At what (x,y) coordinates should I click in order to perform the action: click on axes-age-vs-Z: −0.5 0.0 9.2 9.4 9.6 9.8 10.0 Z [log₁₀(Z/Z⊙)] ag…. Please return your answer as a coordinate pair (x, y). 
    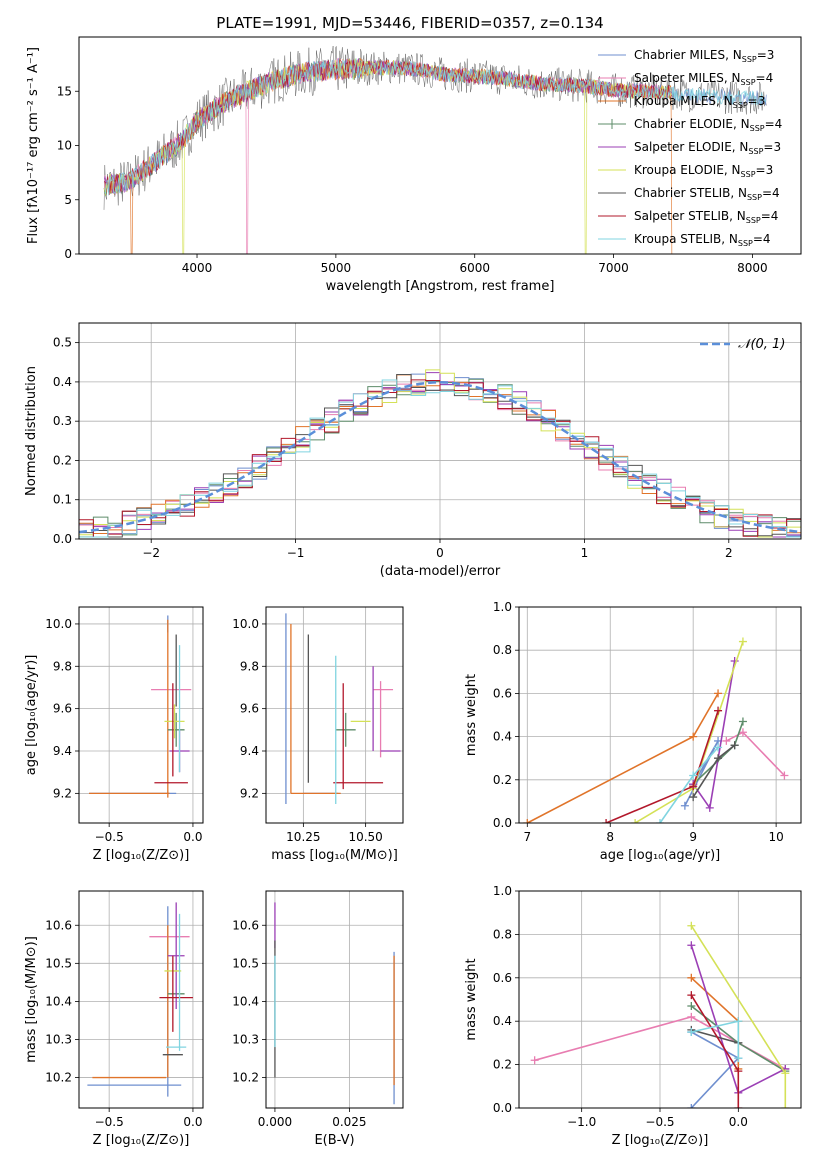
    Looking at the image, I should click on (114, 734).